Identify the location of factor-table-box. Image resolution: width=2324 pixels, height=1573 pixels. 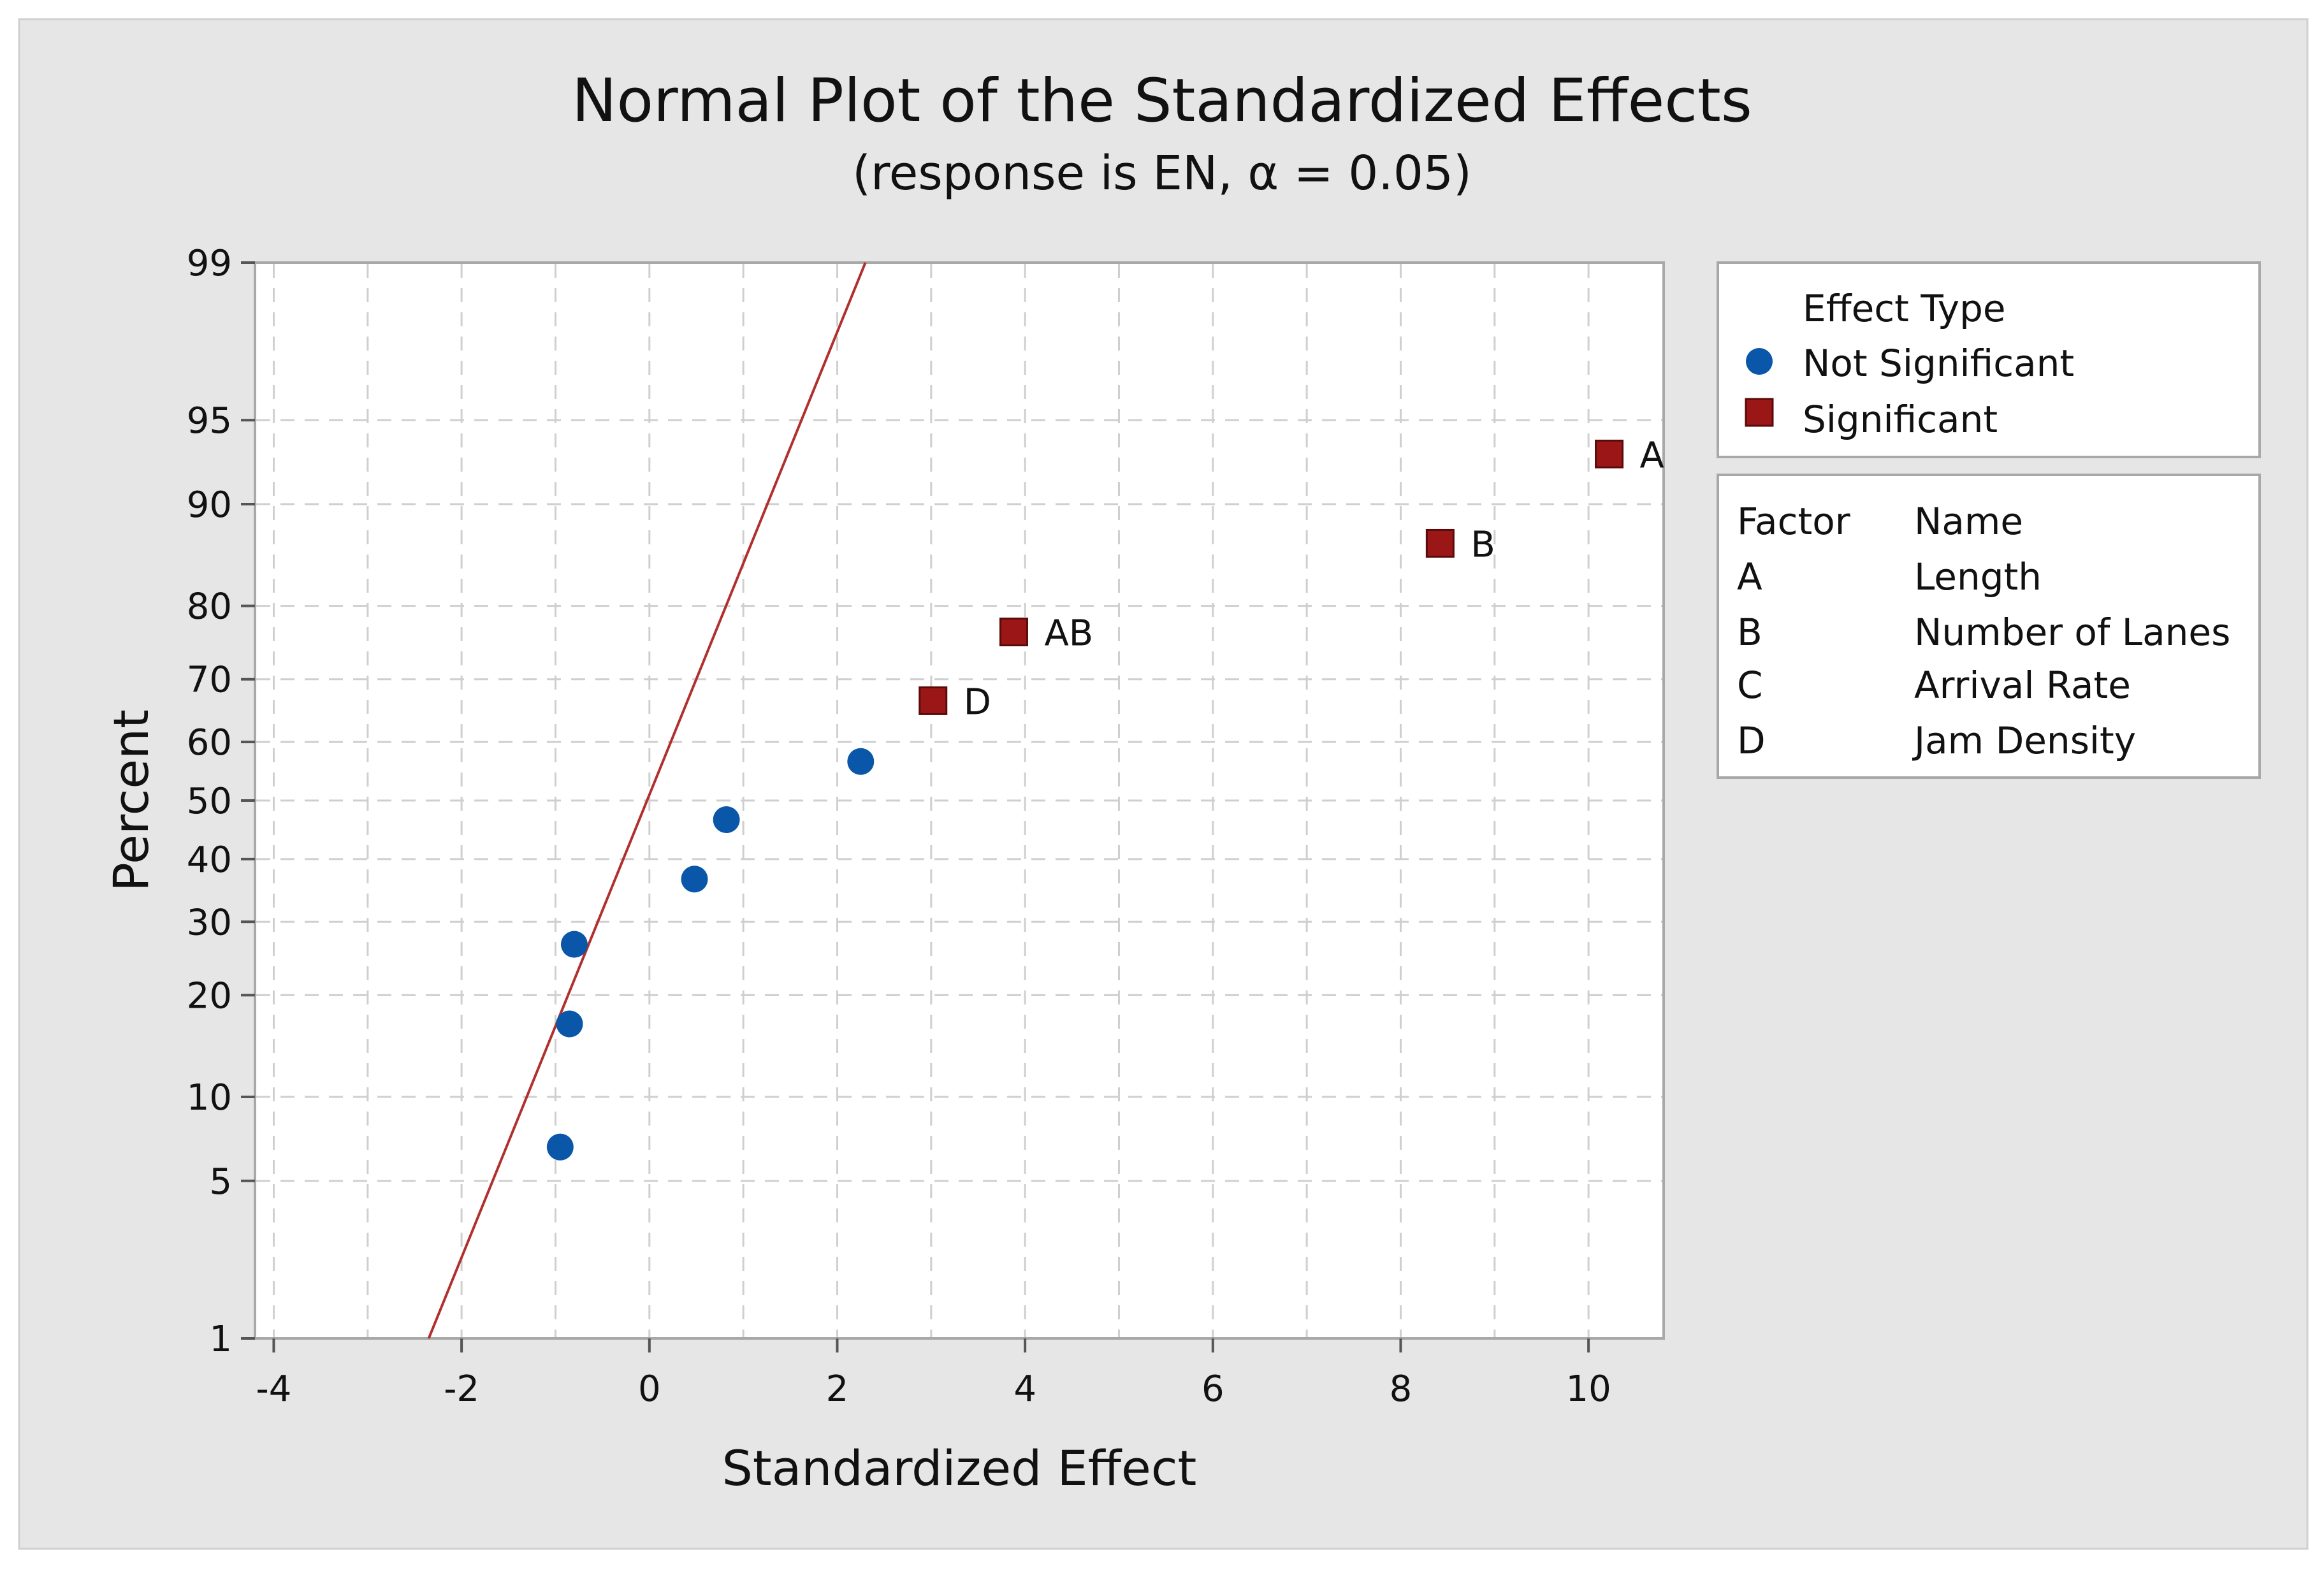
(1989, 626).